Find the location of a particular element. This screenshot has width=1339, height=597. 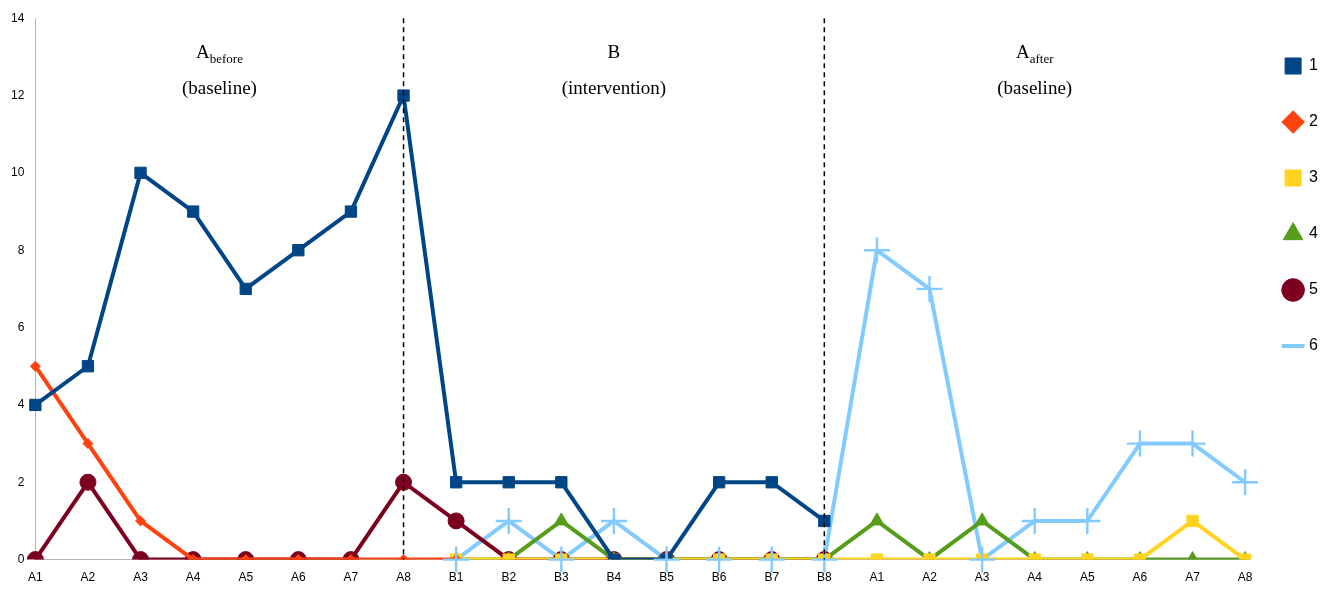

x-tick-label: B6 is located at coordinates (719, 577).